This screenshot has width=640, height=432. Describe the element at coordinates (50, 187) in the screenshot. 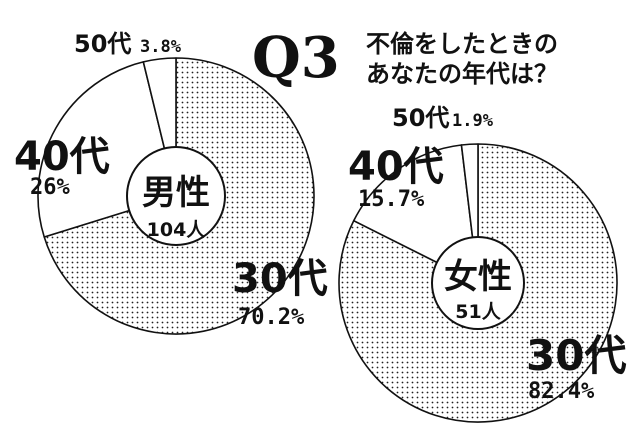

I see `male-slice-40s-value: 26%` at that location.